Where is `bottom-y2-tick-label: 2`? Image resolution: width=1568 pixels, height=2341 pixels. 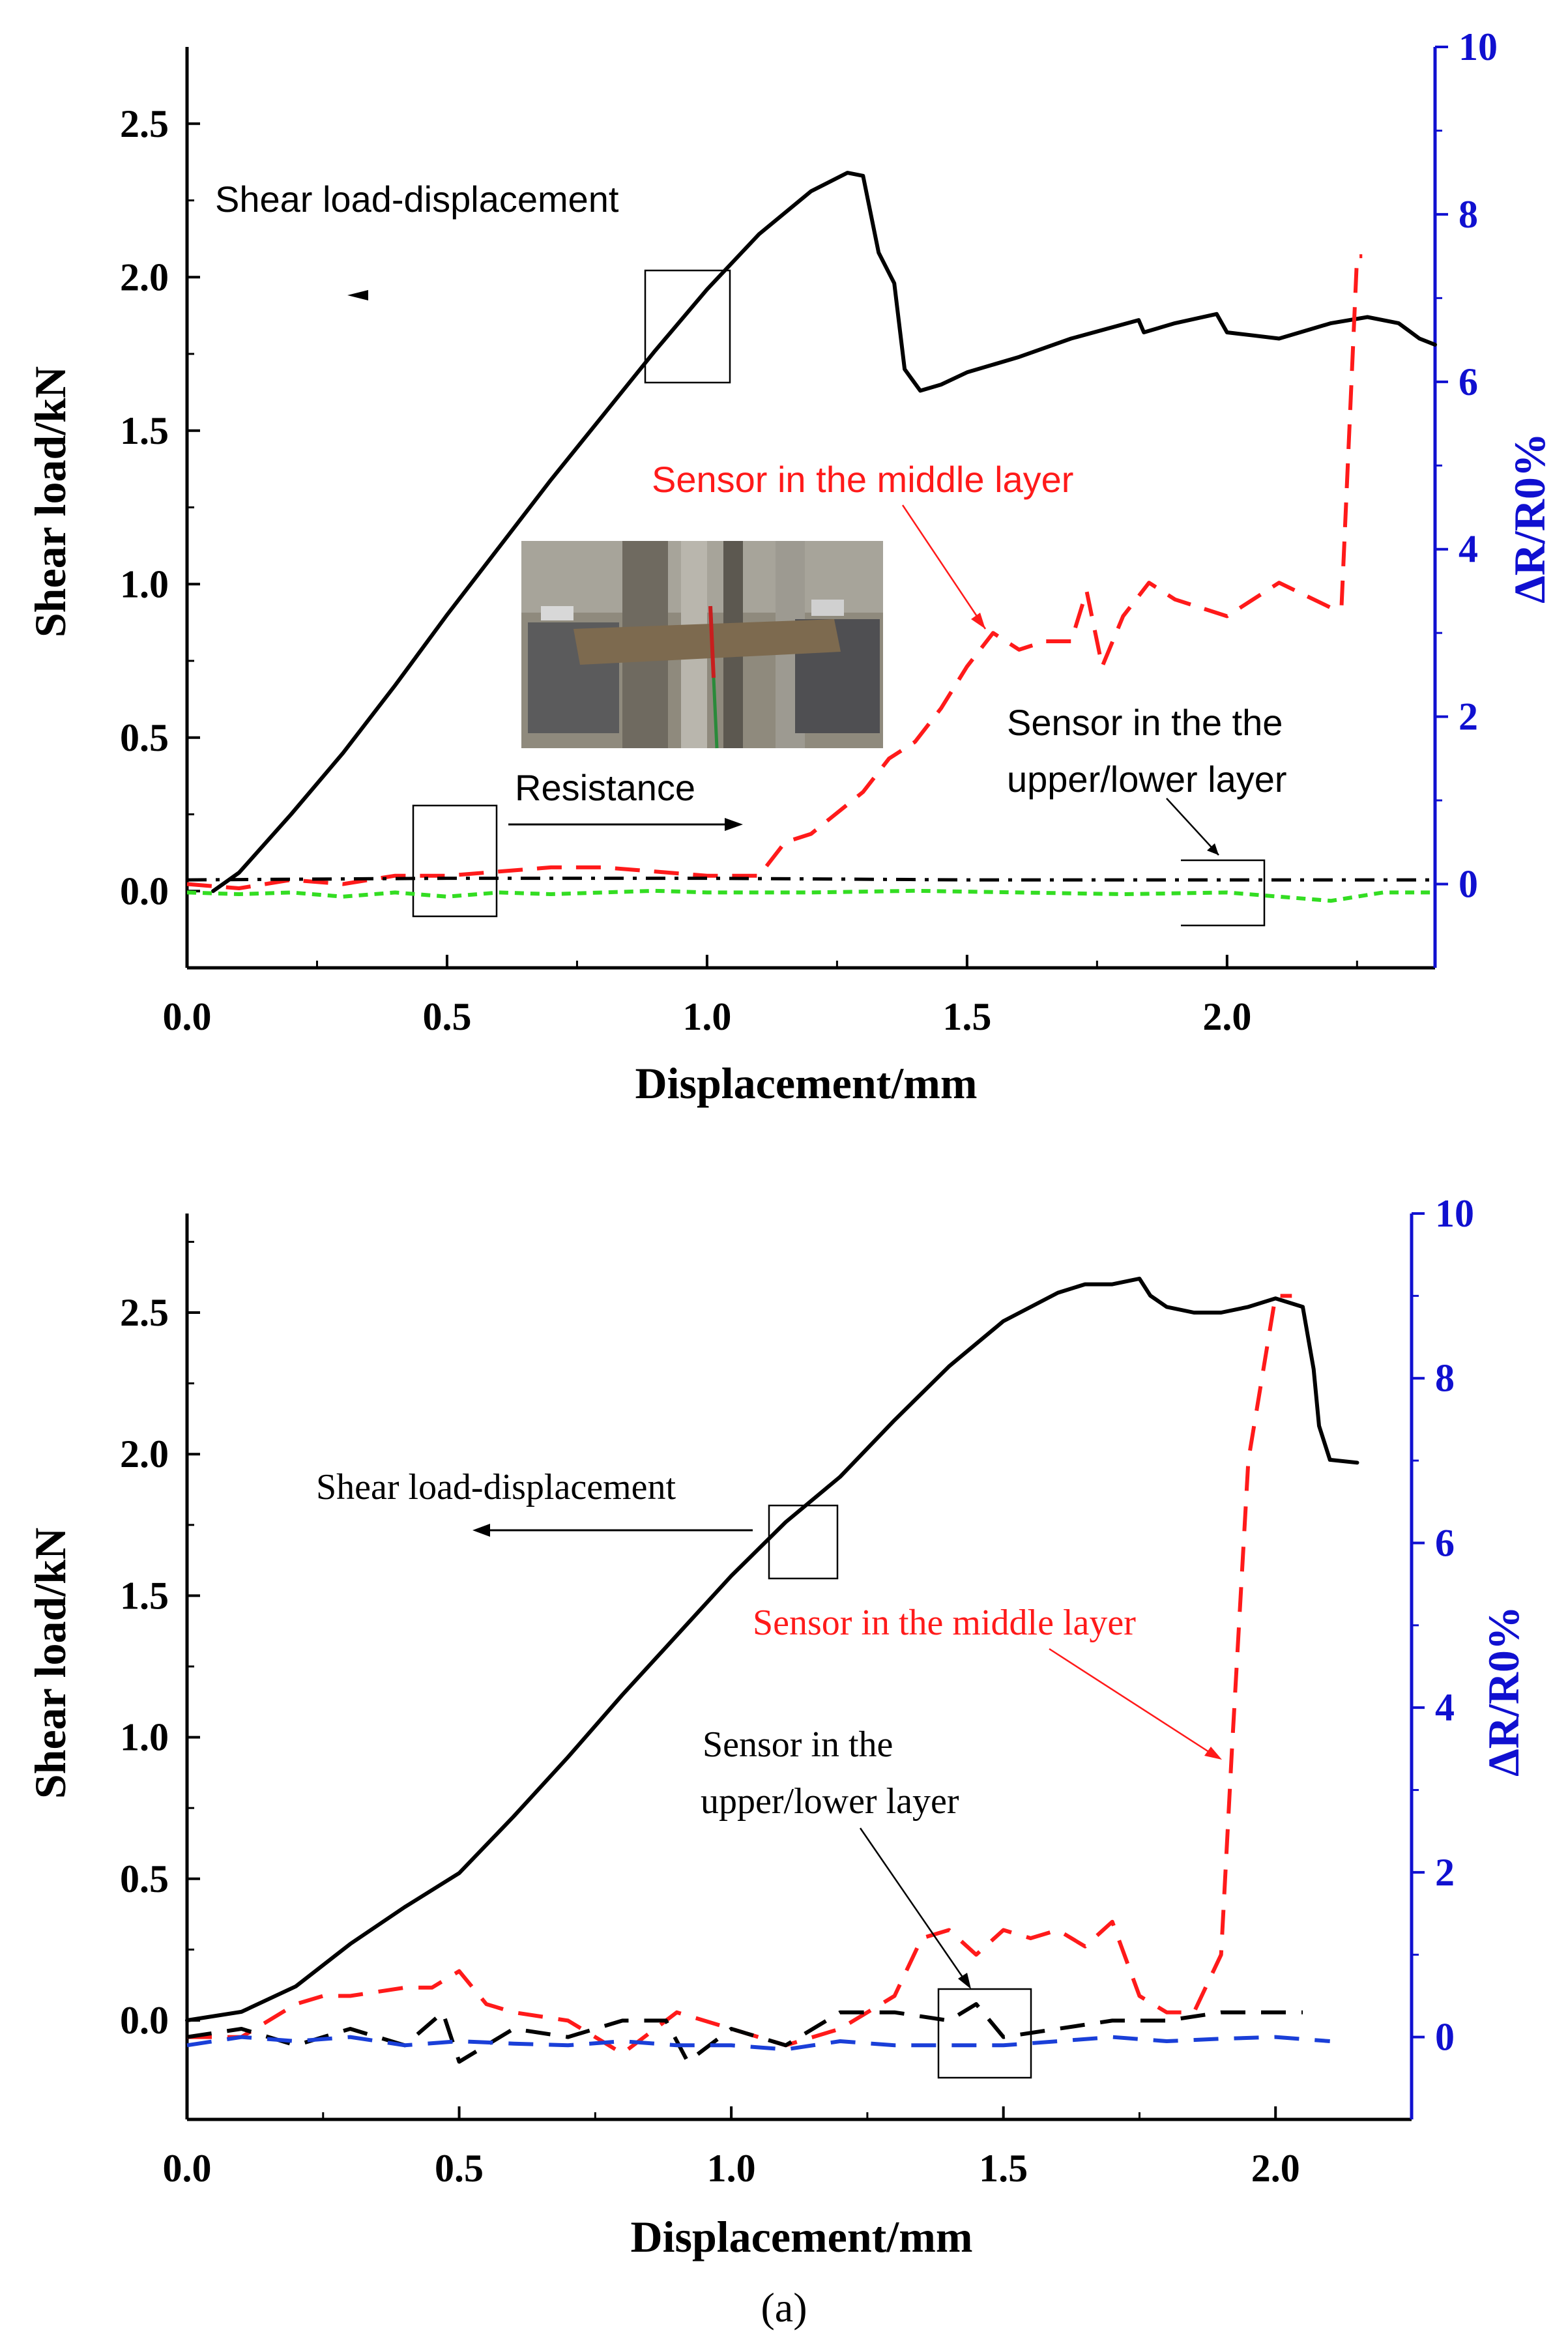
bottom-y2-tick-label: 2 is located at coordinates (1445, 1872).